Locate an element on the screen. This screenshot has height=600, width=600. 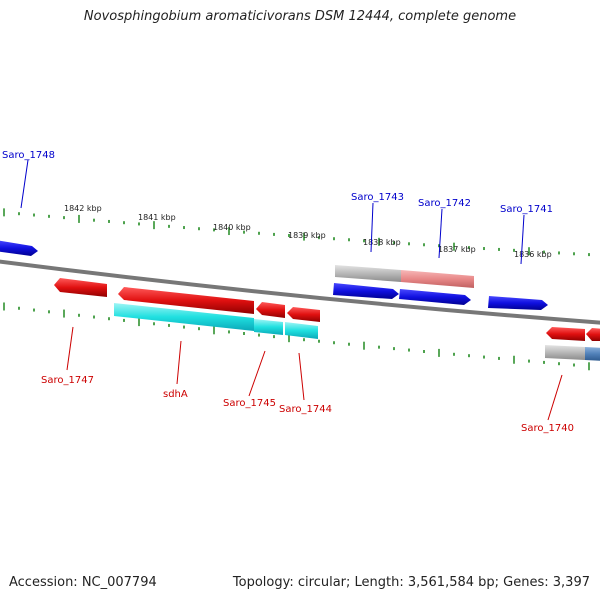
gene-label-saro-1743: Saro_1743 is located at coordinates (377, 197).